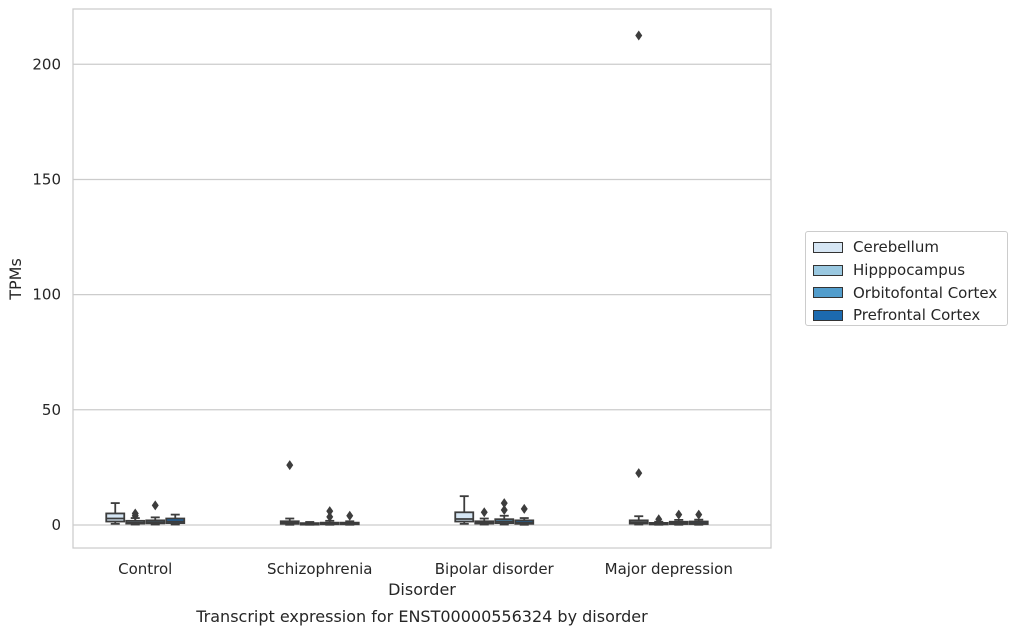  I want to click on legend-label: Orbitofontal Cortex, so click(925, 292).